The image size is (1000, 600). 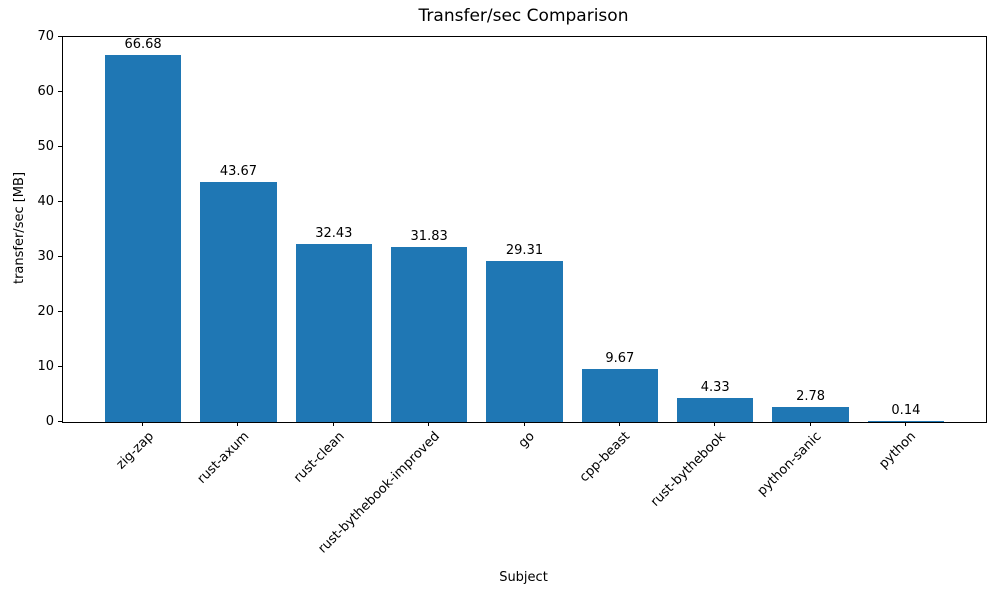 What do you see at coordinates (45, 256) in the screenshot?
I see `y-tick-label: 30` at bounding box center [45, 256].